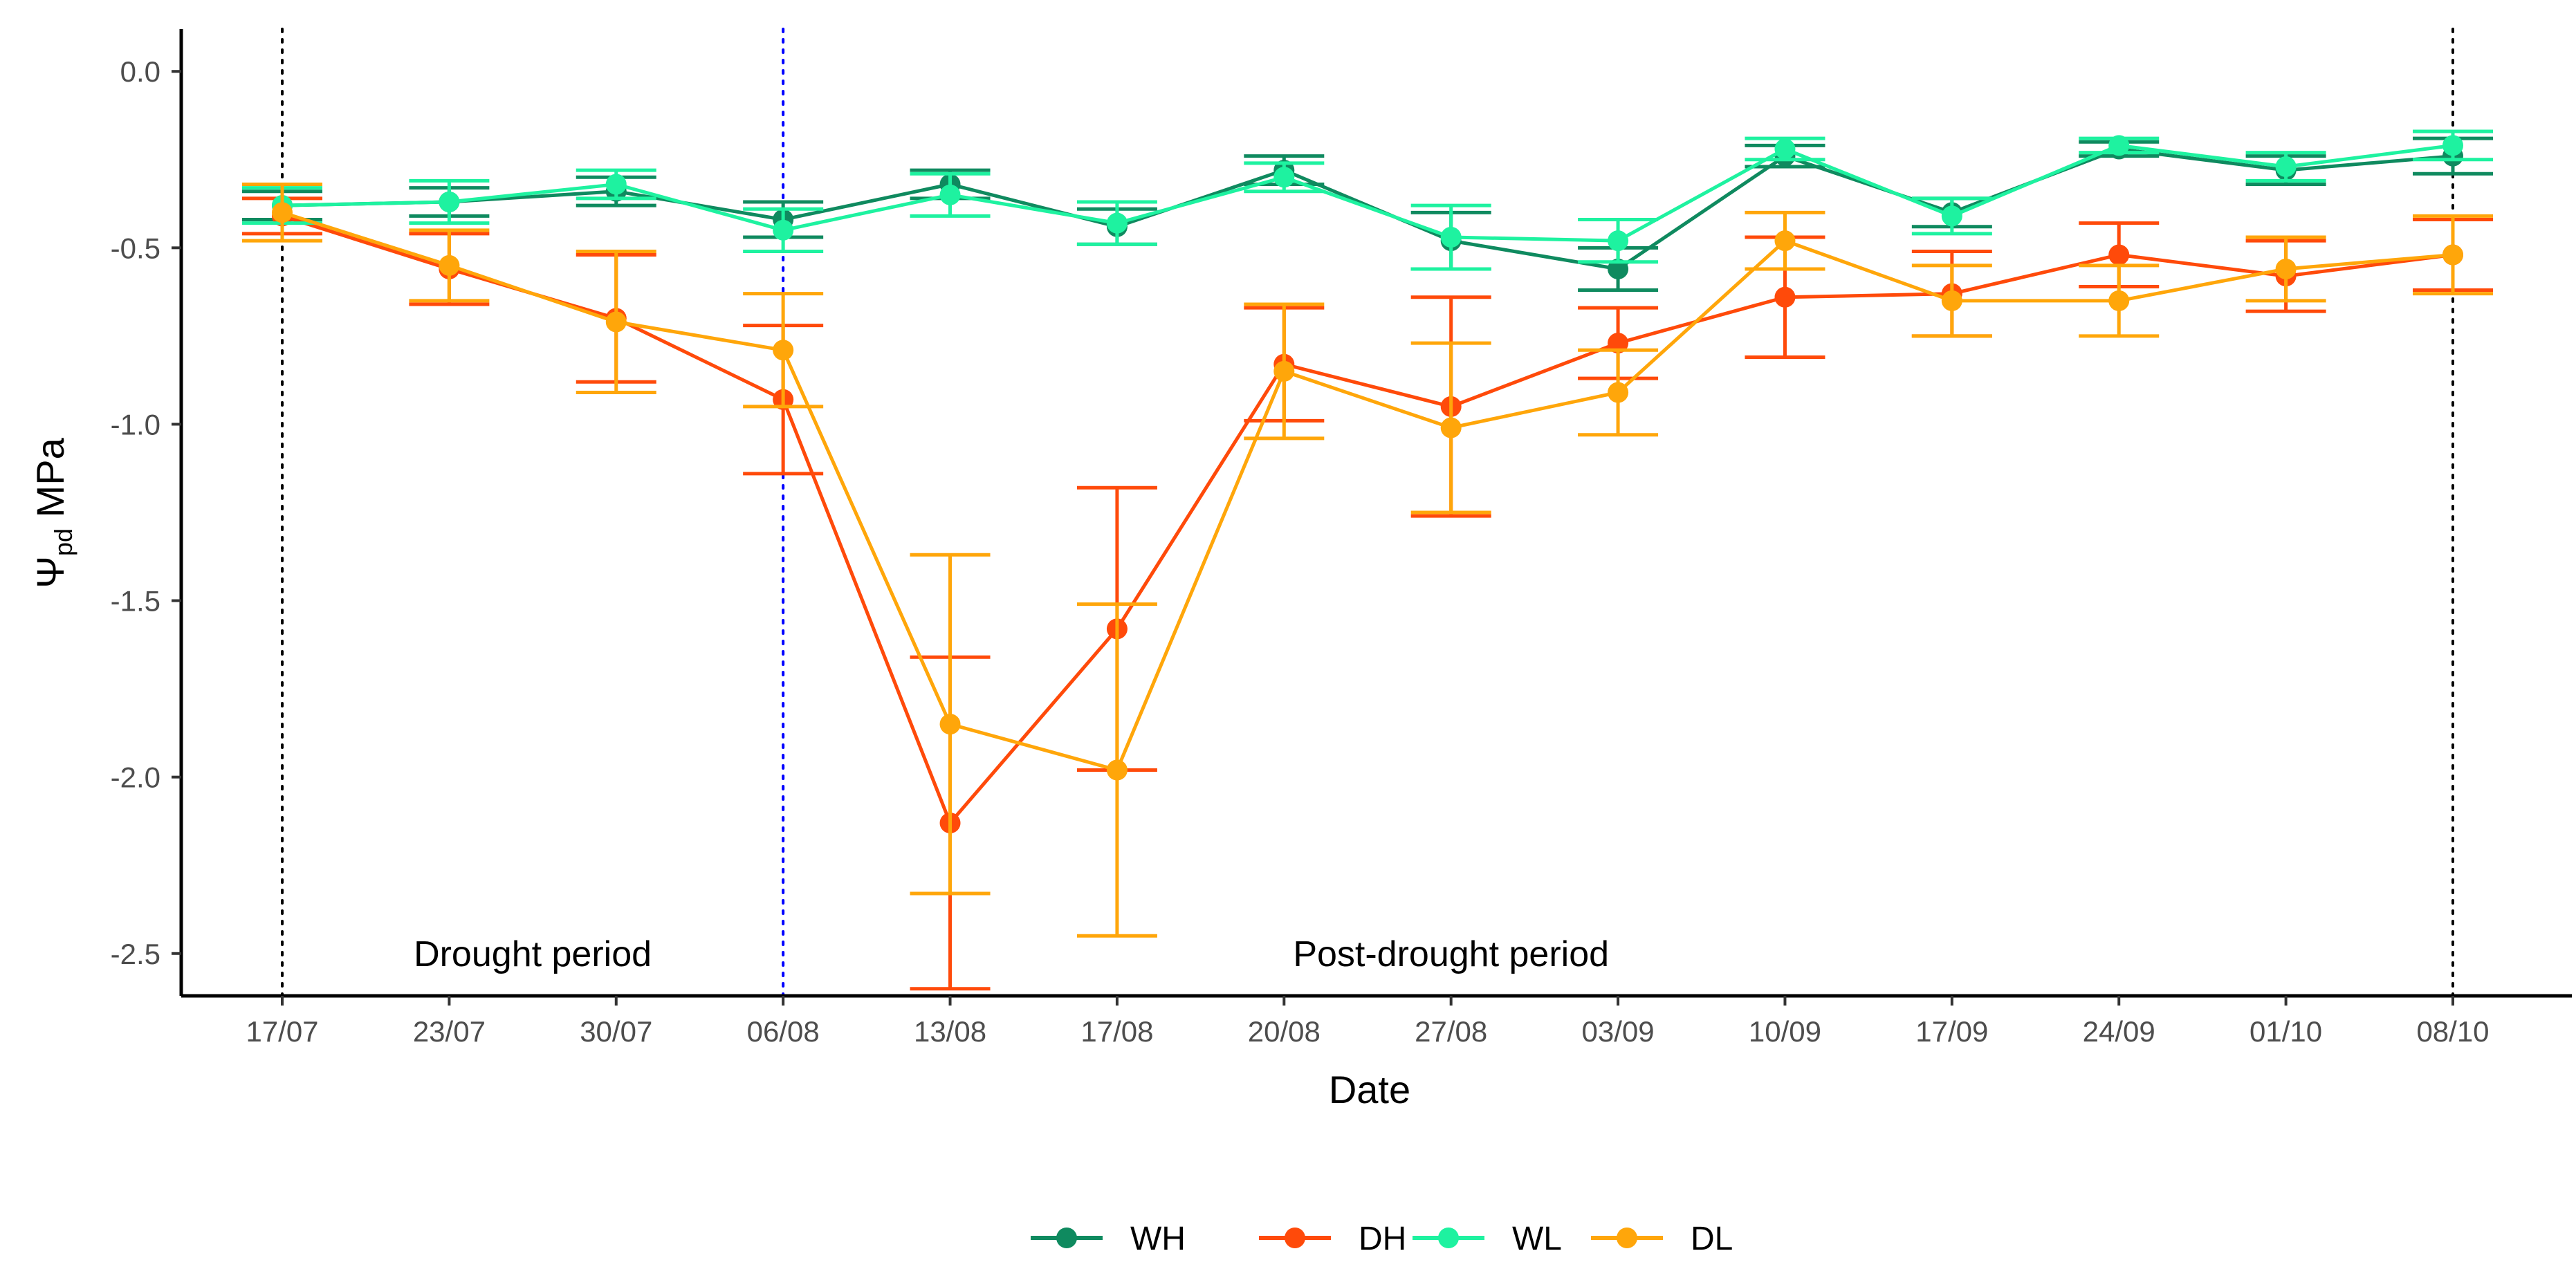  I want to click on y-axis-title-unit: MPa, so click(50, 482).